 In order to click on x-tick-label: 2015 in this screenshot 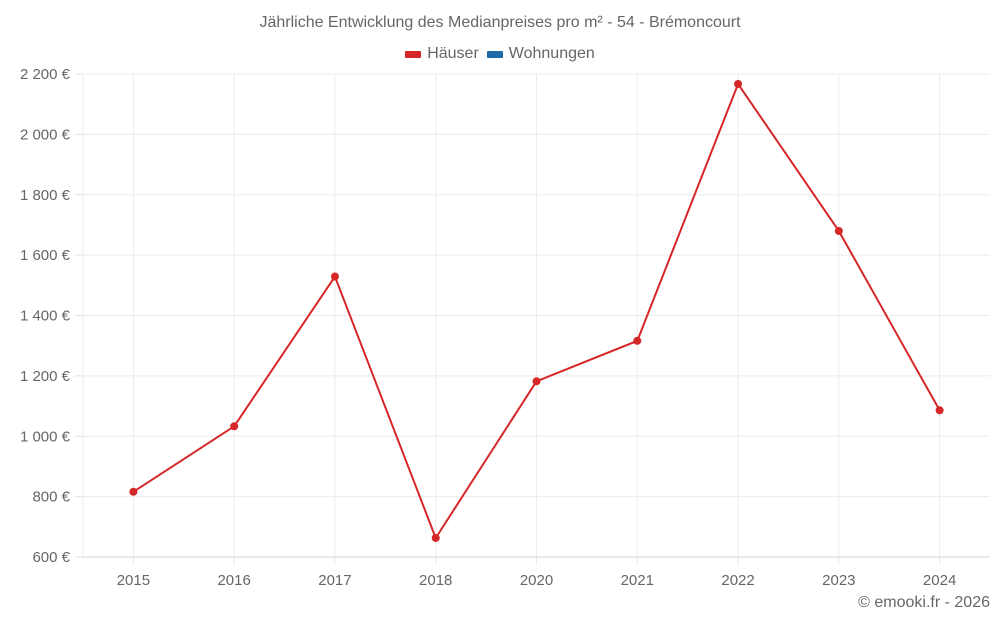, I will do `click(133, 580)`.